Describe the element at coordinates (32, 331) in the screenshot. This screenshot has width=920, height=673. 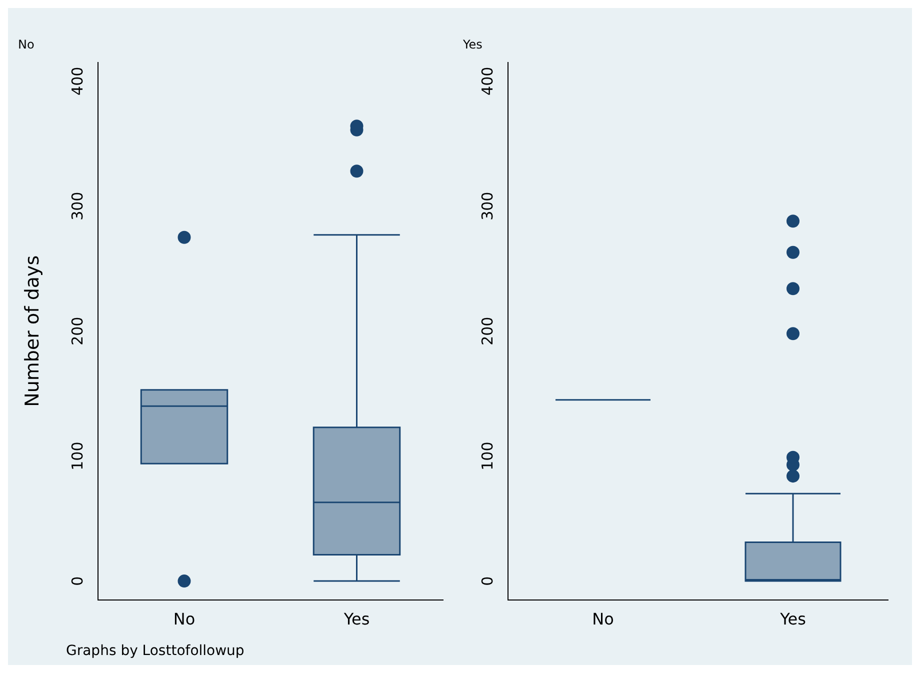
I see `y-axis-title: Number of days` at that location.